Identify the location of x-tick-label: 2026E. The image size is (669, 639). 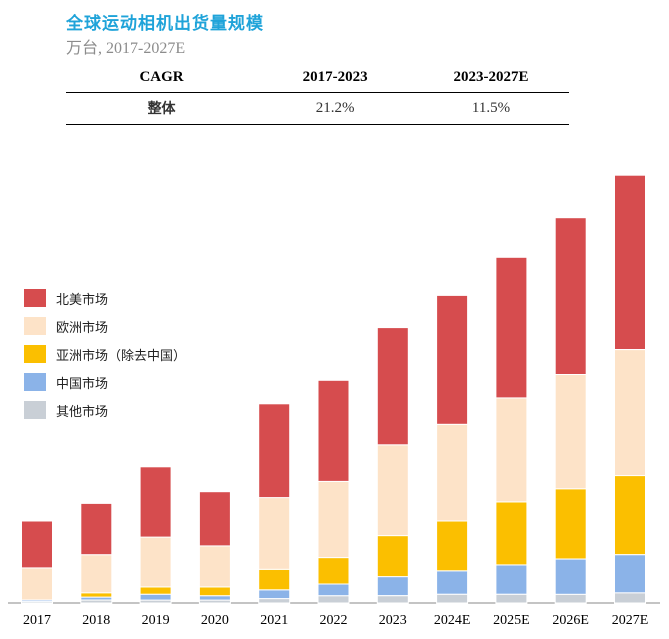
(570, 620).